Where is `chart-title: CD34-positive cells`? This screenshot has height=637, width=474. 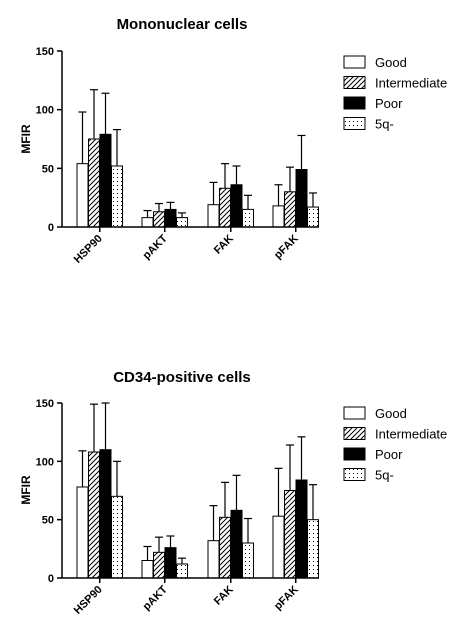 chart-title: CD34-positive cells is located at coordinates (182, 377).